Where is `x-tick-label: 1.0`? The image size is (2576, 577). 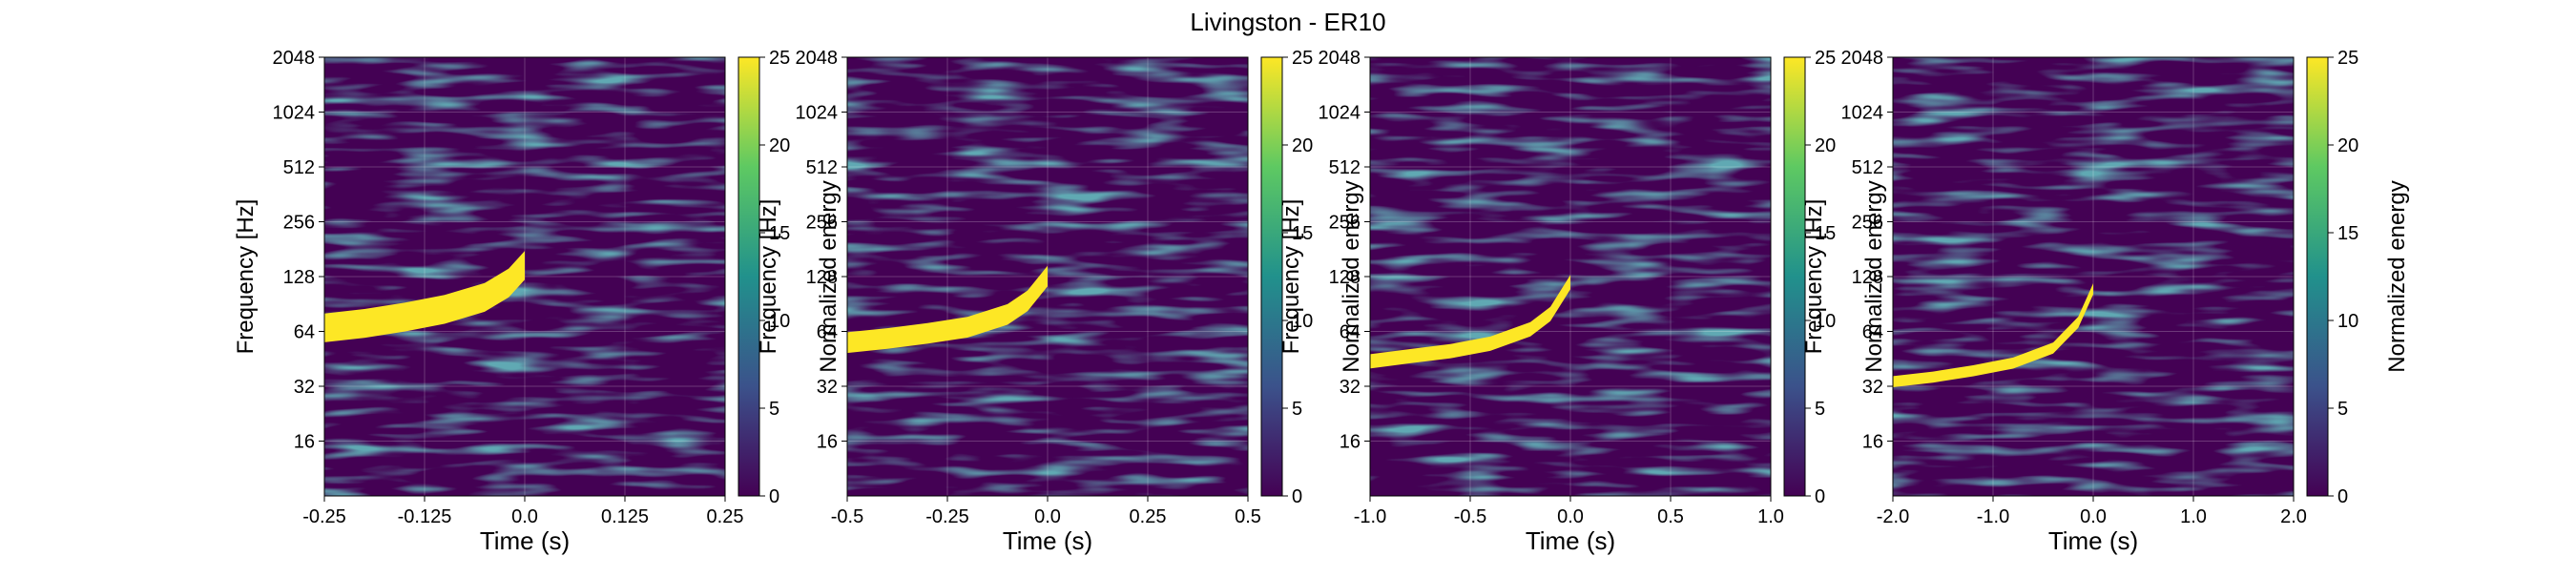 x-tick-label: 1.0 is located at coordinates (2193, 516).